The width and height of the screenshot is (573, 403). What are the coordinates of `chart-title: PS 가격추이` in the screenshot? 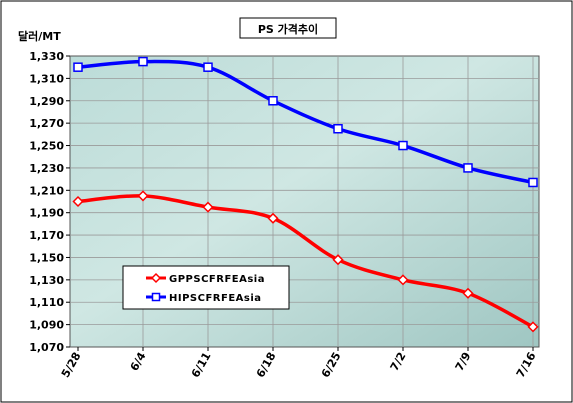 It's located at (288, 29).